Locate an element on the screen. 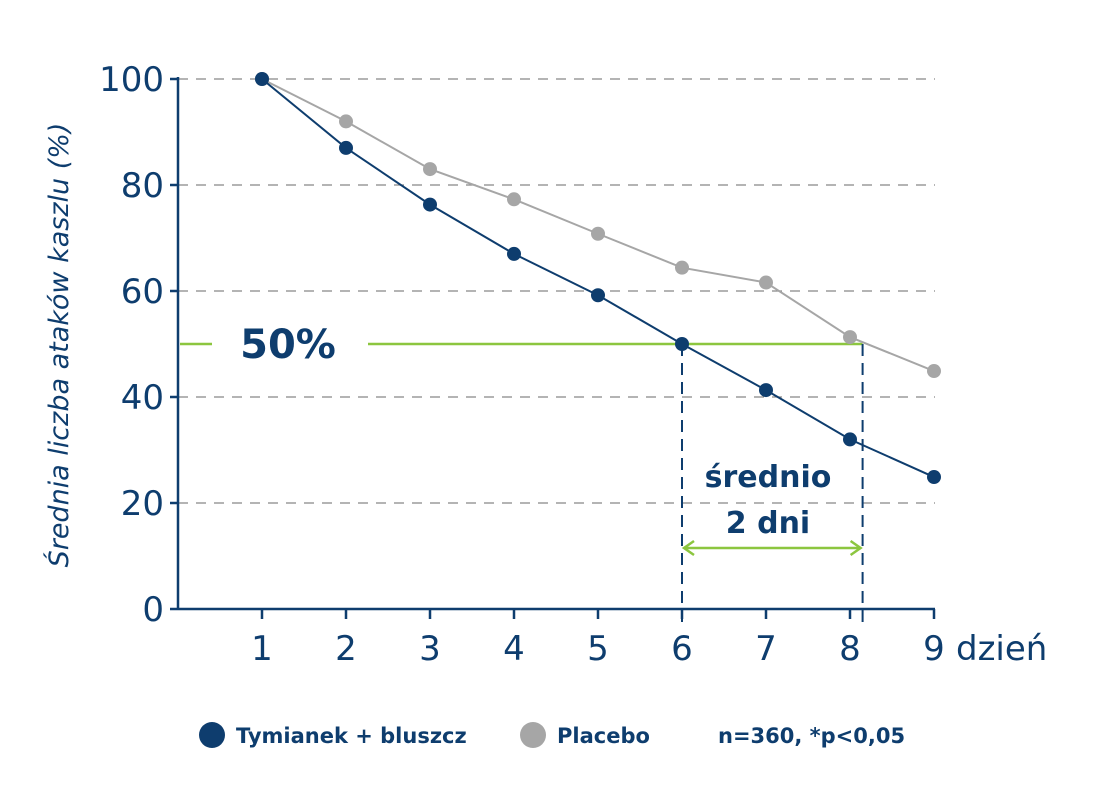 This screenshot has height=800, width=1103. point-s1-x4 is located at coordinates (514, 199).